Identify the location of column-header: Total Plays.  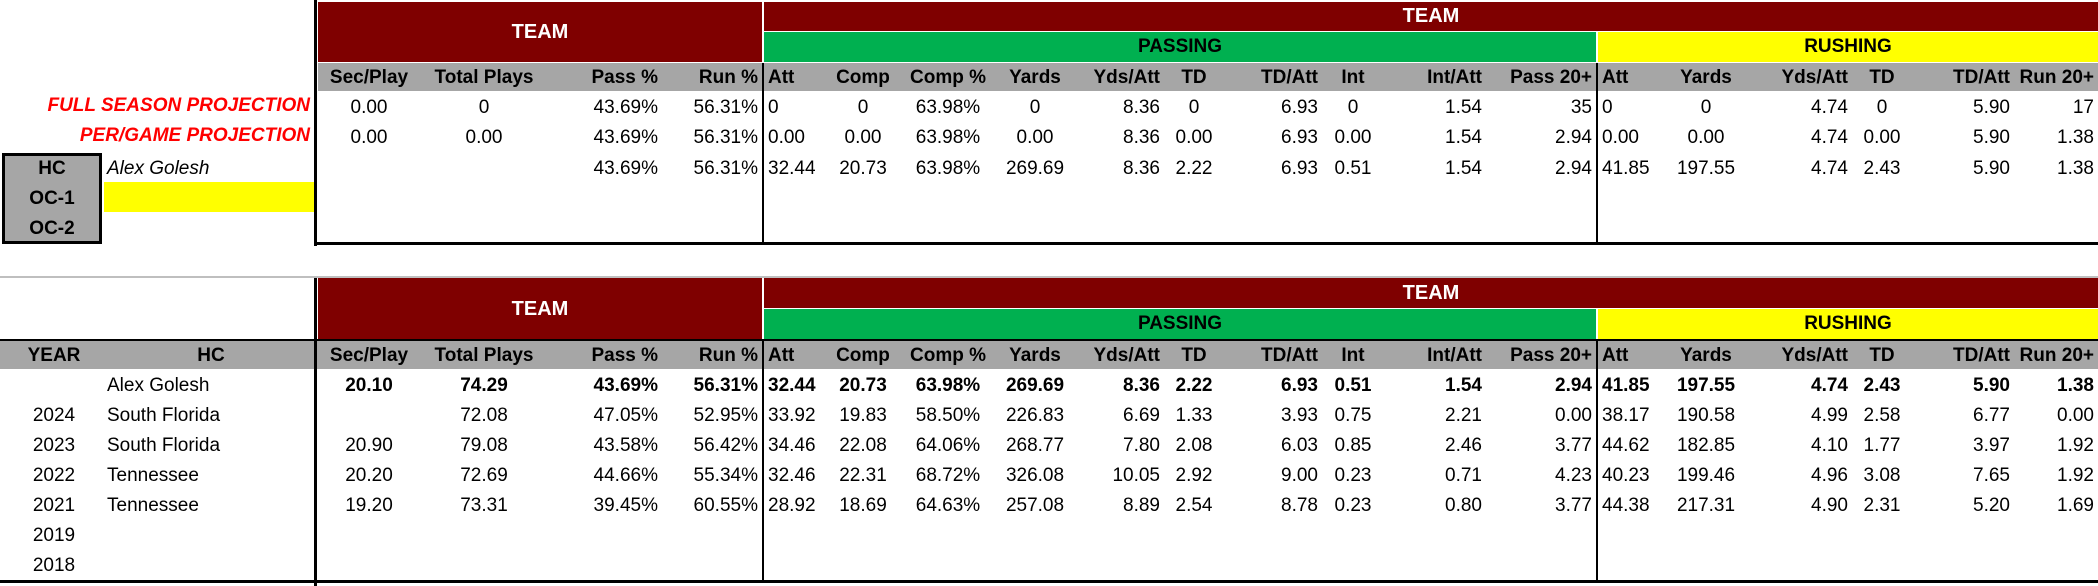
(484, 355).